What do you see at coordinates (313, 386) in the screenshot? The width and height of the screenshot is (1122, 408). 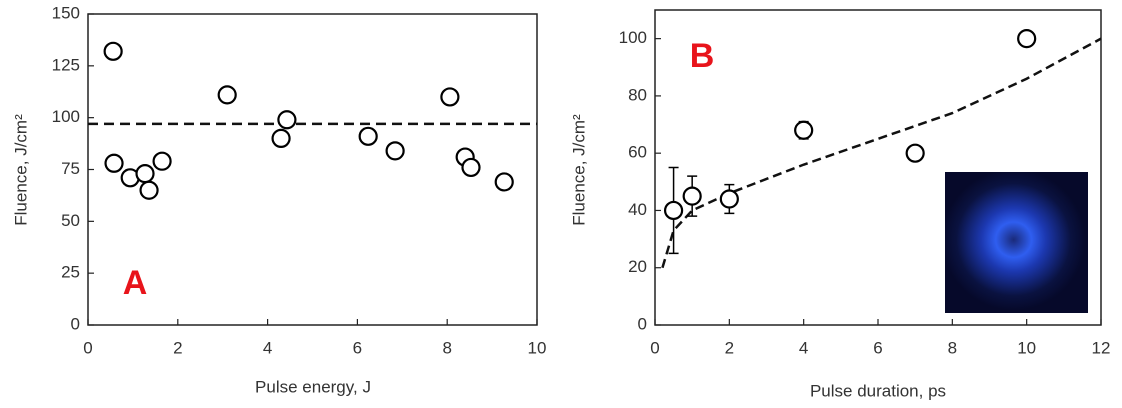 I see `x-axis-label: Pulse energy, J` at bounding box center [313, 386].